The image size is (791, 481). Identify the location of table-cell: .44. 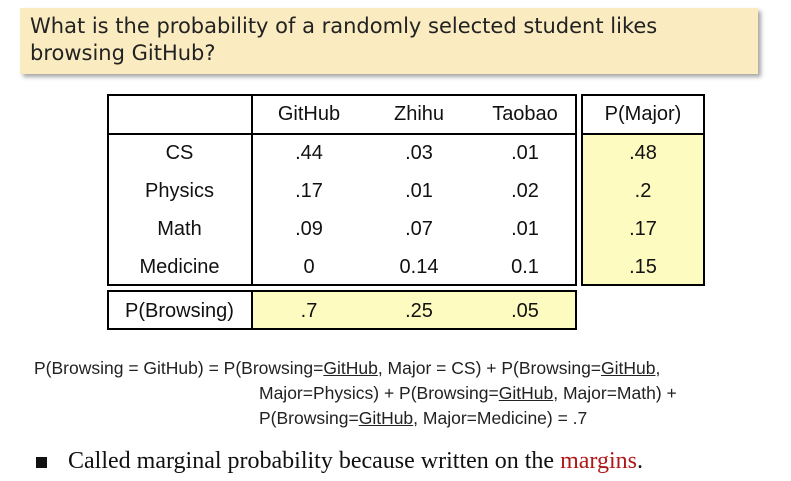
(309, 153).